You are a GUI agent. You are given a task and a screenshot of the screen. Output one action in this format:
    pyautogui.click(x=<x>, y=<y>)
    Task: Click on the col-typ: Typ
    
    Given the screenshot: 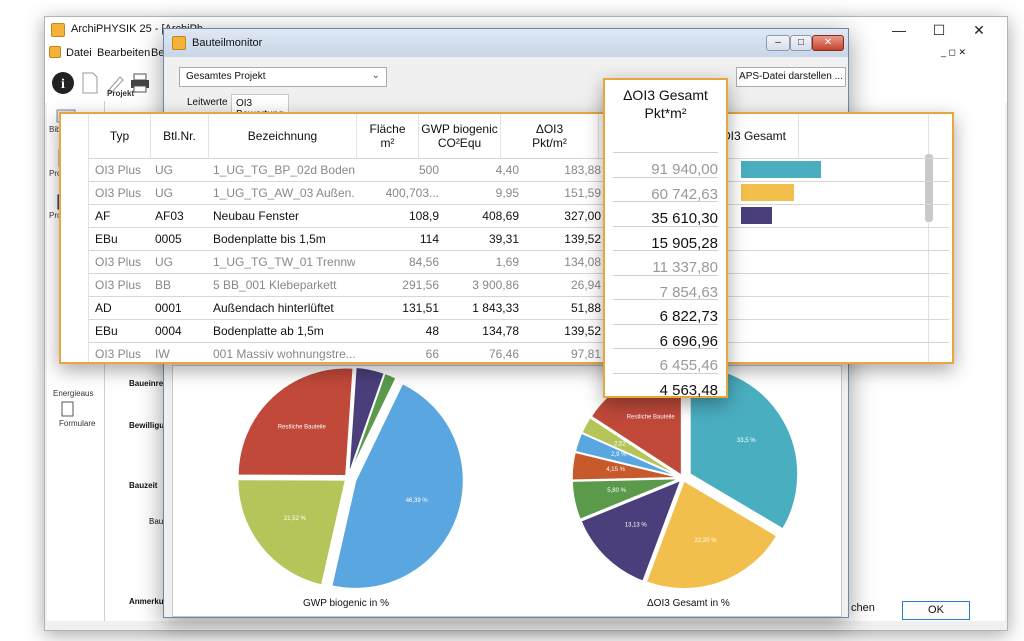 What is the action you would take?
    pyautogui.click(x=120, y=136)
    